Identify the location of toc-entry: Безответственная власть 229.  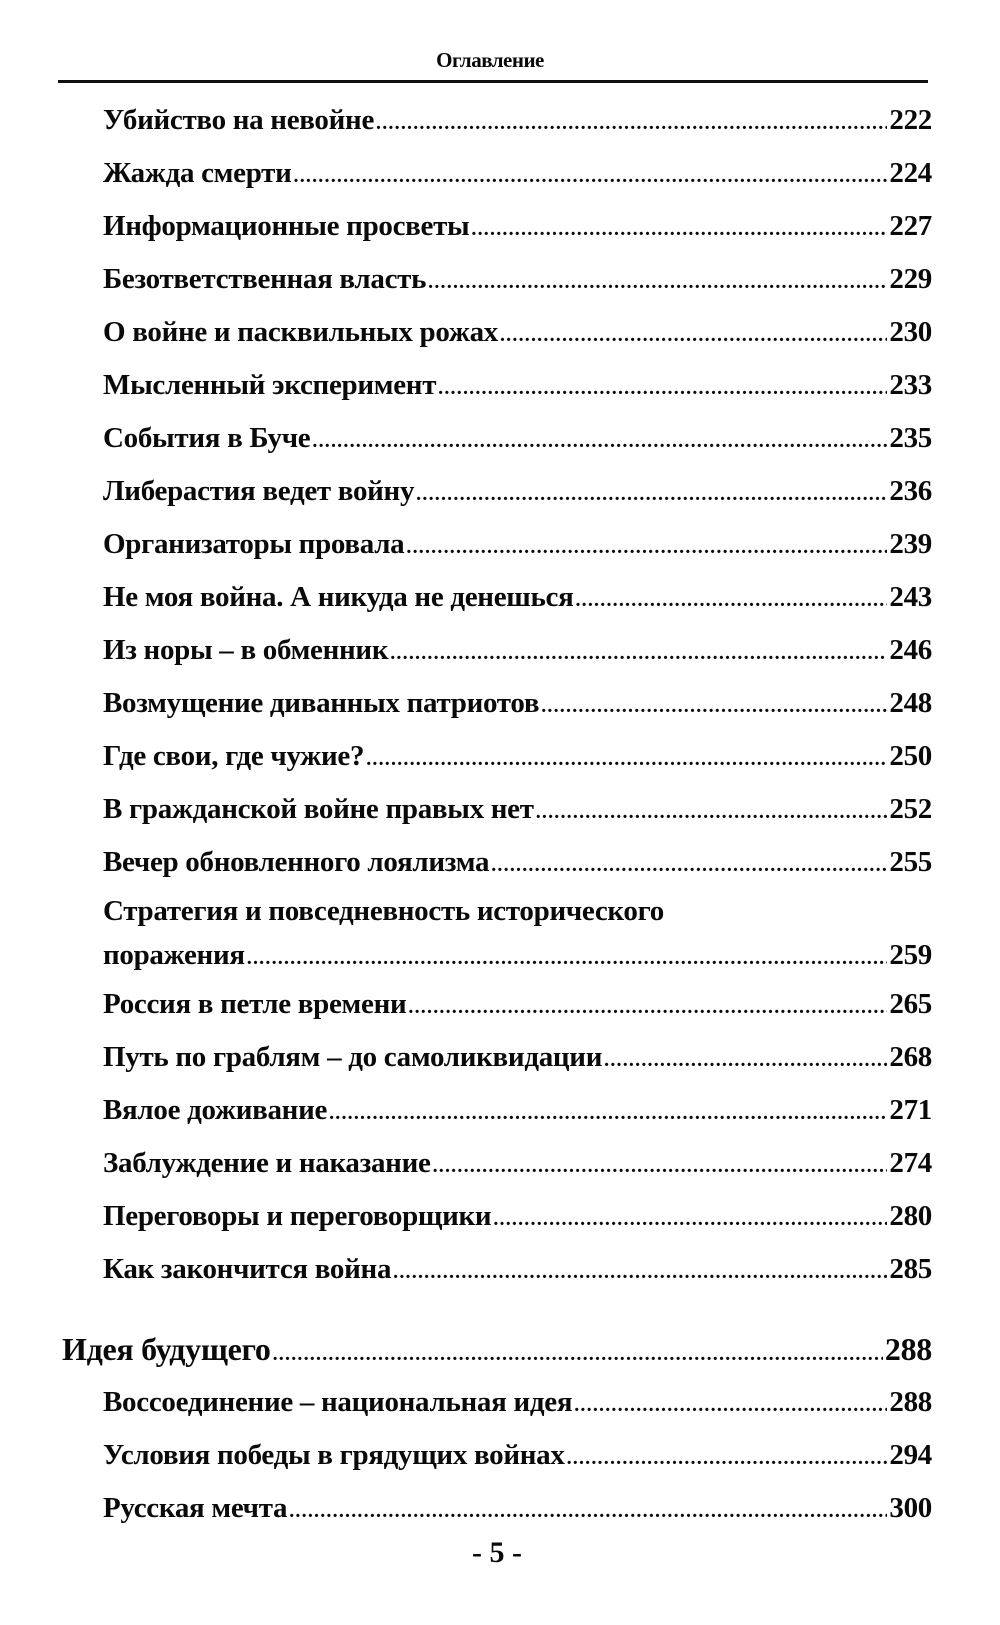
(517, 279).